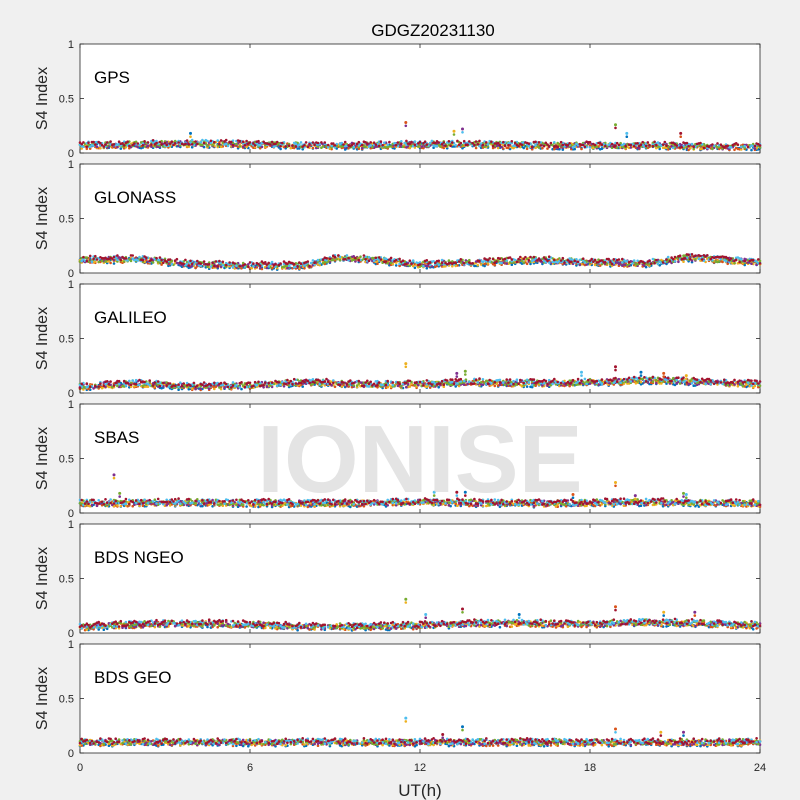  Describe the element at coordinates (71, 165) in the screenshot. I see `y-tick-label: 1` at that location.